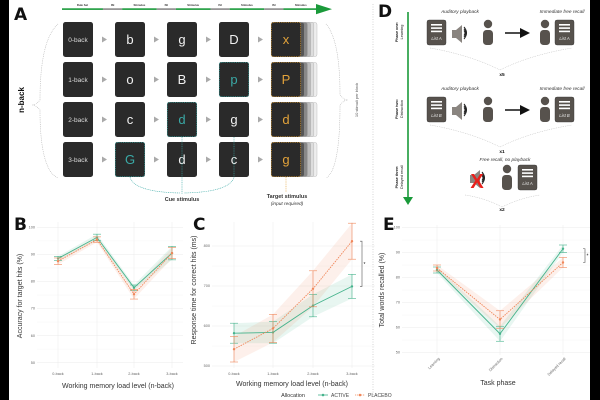  I want to click on confidence-band-placebo, so click(115, 268).